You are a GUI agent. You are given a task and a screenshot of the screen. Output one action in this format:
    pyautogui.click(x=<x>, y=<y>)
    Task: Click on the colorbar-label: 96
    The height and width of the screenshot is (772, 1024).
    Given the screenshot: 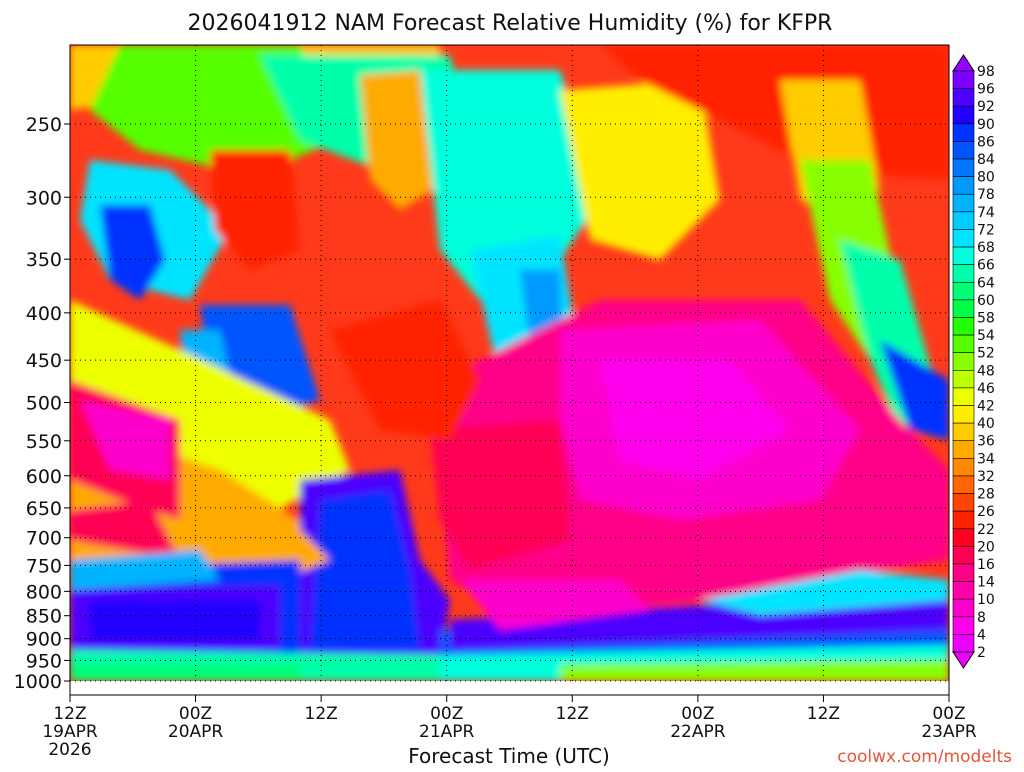 What is the action you would take?
    pyautogui.click(x=986, y=90)
    